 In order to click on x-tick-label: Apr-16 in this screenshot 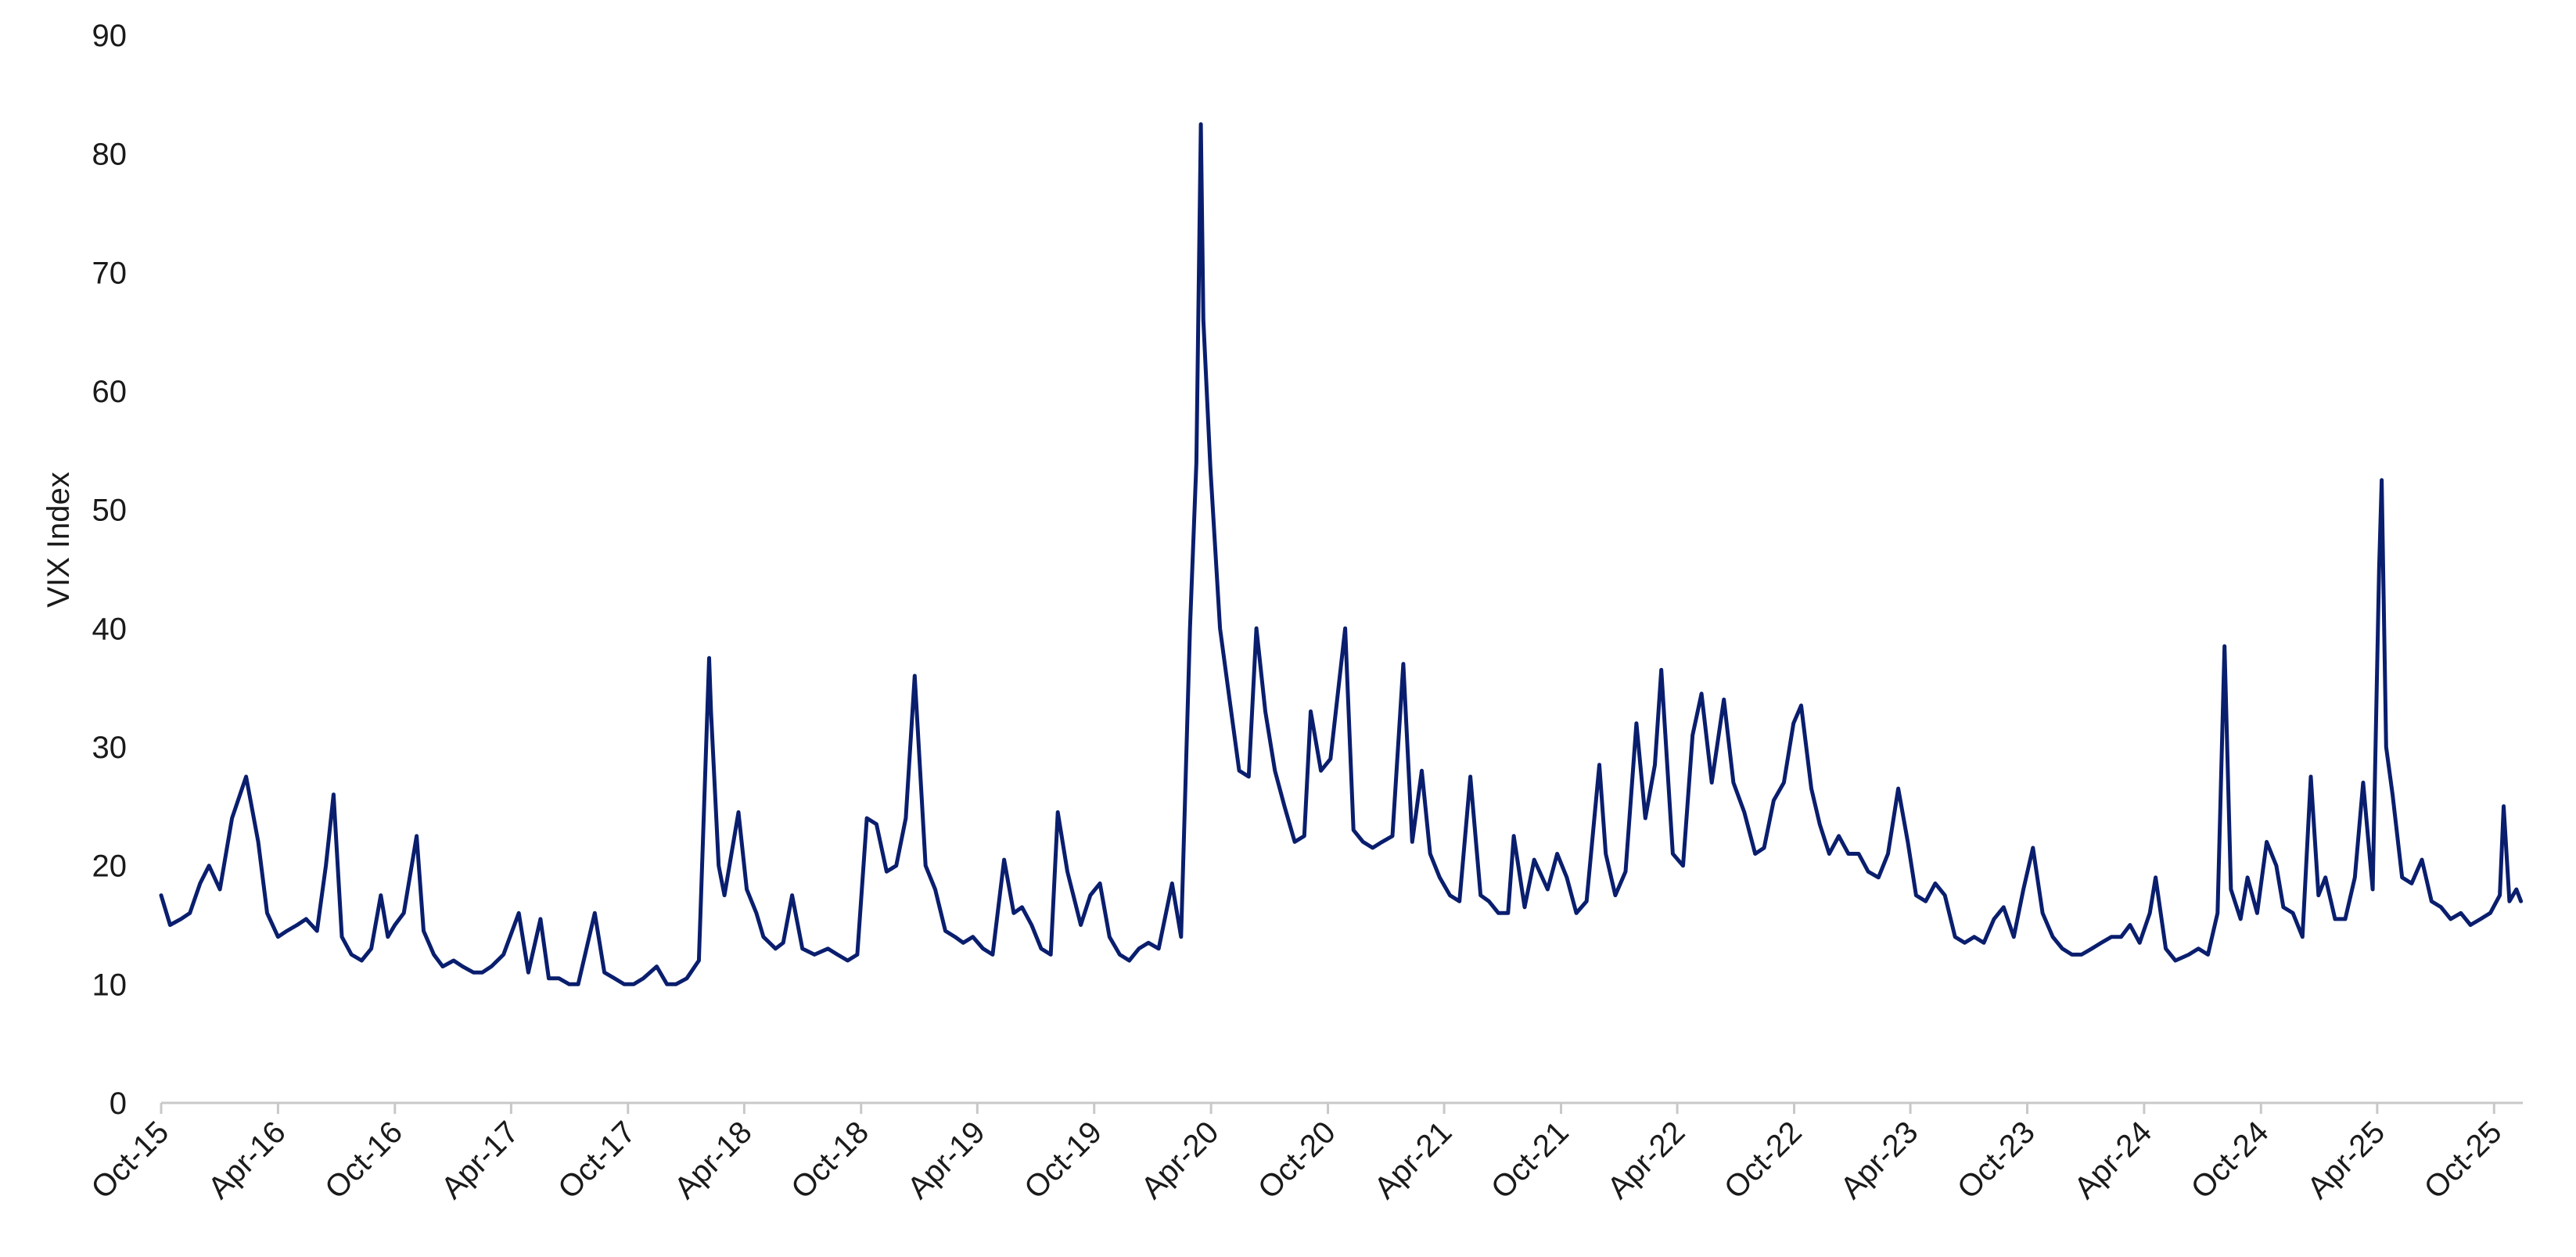, I will do `click(248, 1160)`.